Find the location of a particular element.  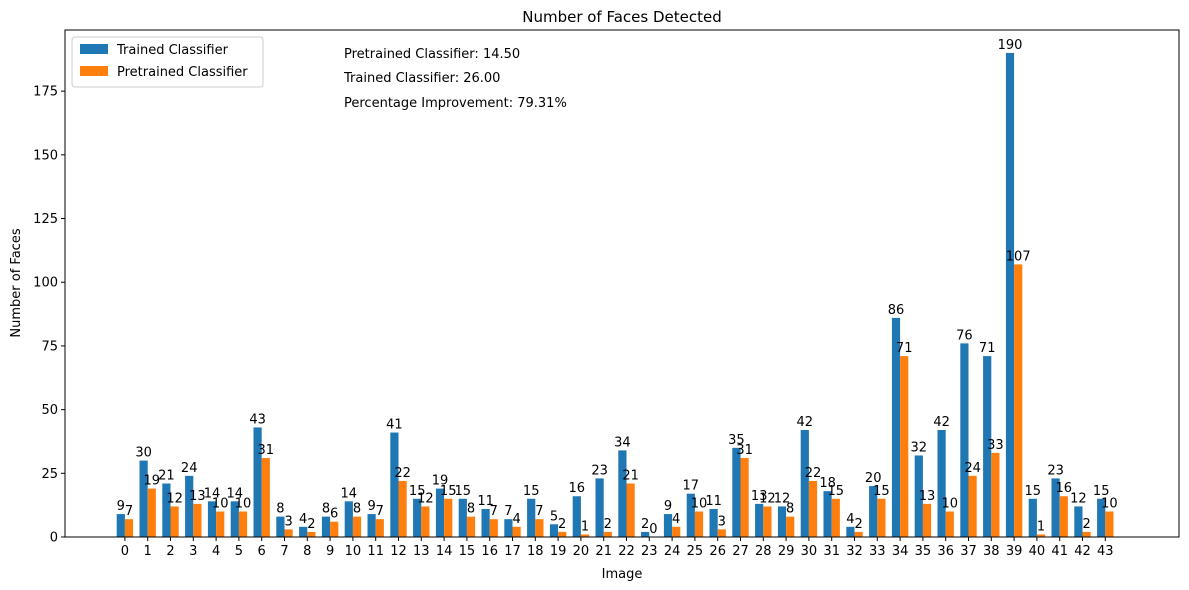

bar-label-trained-21: 23 is located at coordinates (599, 470).